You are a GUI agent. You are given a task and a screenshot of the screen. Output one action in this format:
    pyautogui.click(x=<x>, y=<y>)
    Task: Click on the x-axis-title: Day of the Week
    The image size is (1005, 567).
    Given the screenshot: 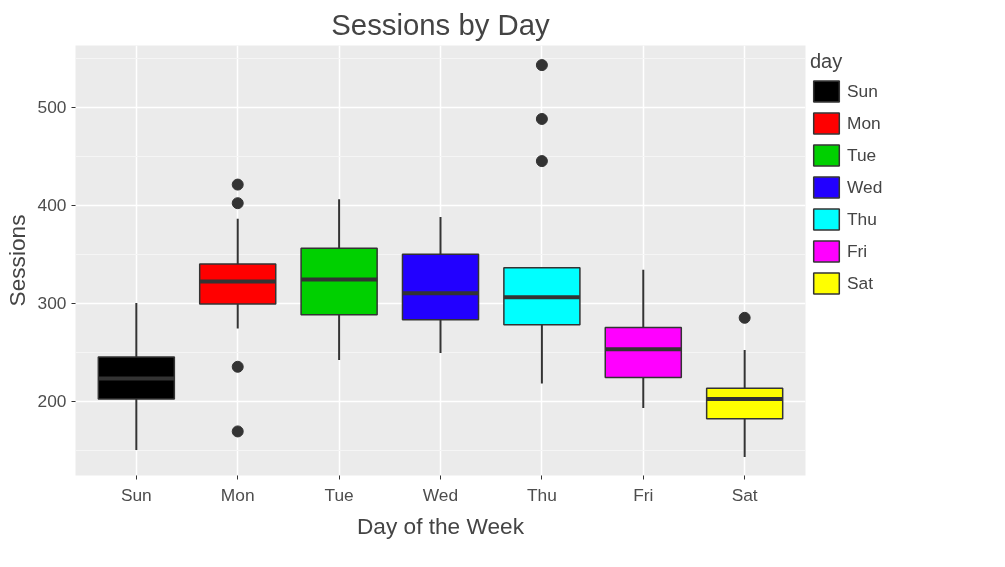 What is the action you would take?
    pyautogui.click(x=440, y=525)
    